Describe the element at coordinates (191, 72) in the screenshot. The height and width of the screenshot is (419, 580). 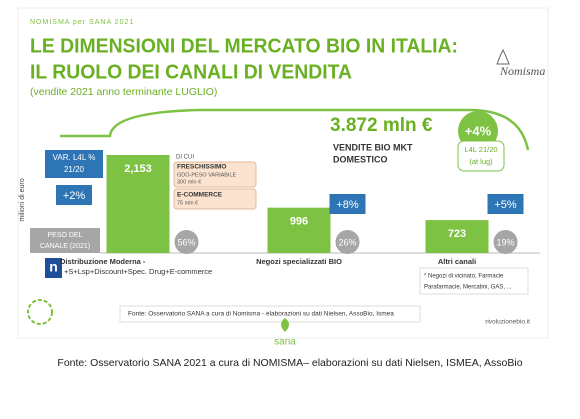
I see `title-line: IL RUOLO DEI CANALI DI VENDITA` at that location.